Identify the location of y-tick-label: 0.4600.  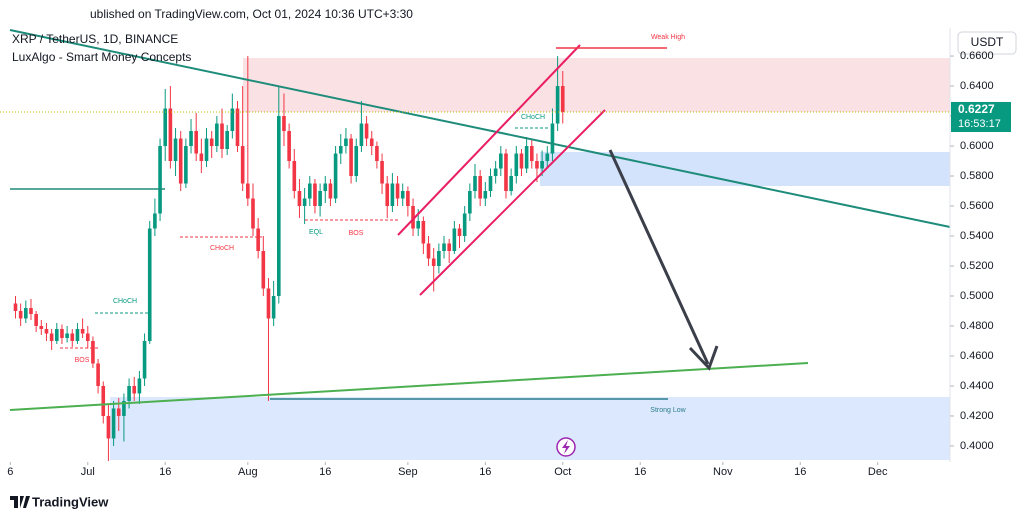
(977, 356).